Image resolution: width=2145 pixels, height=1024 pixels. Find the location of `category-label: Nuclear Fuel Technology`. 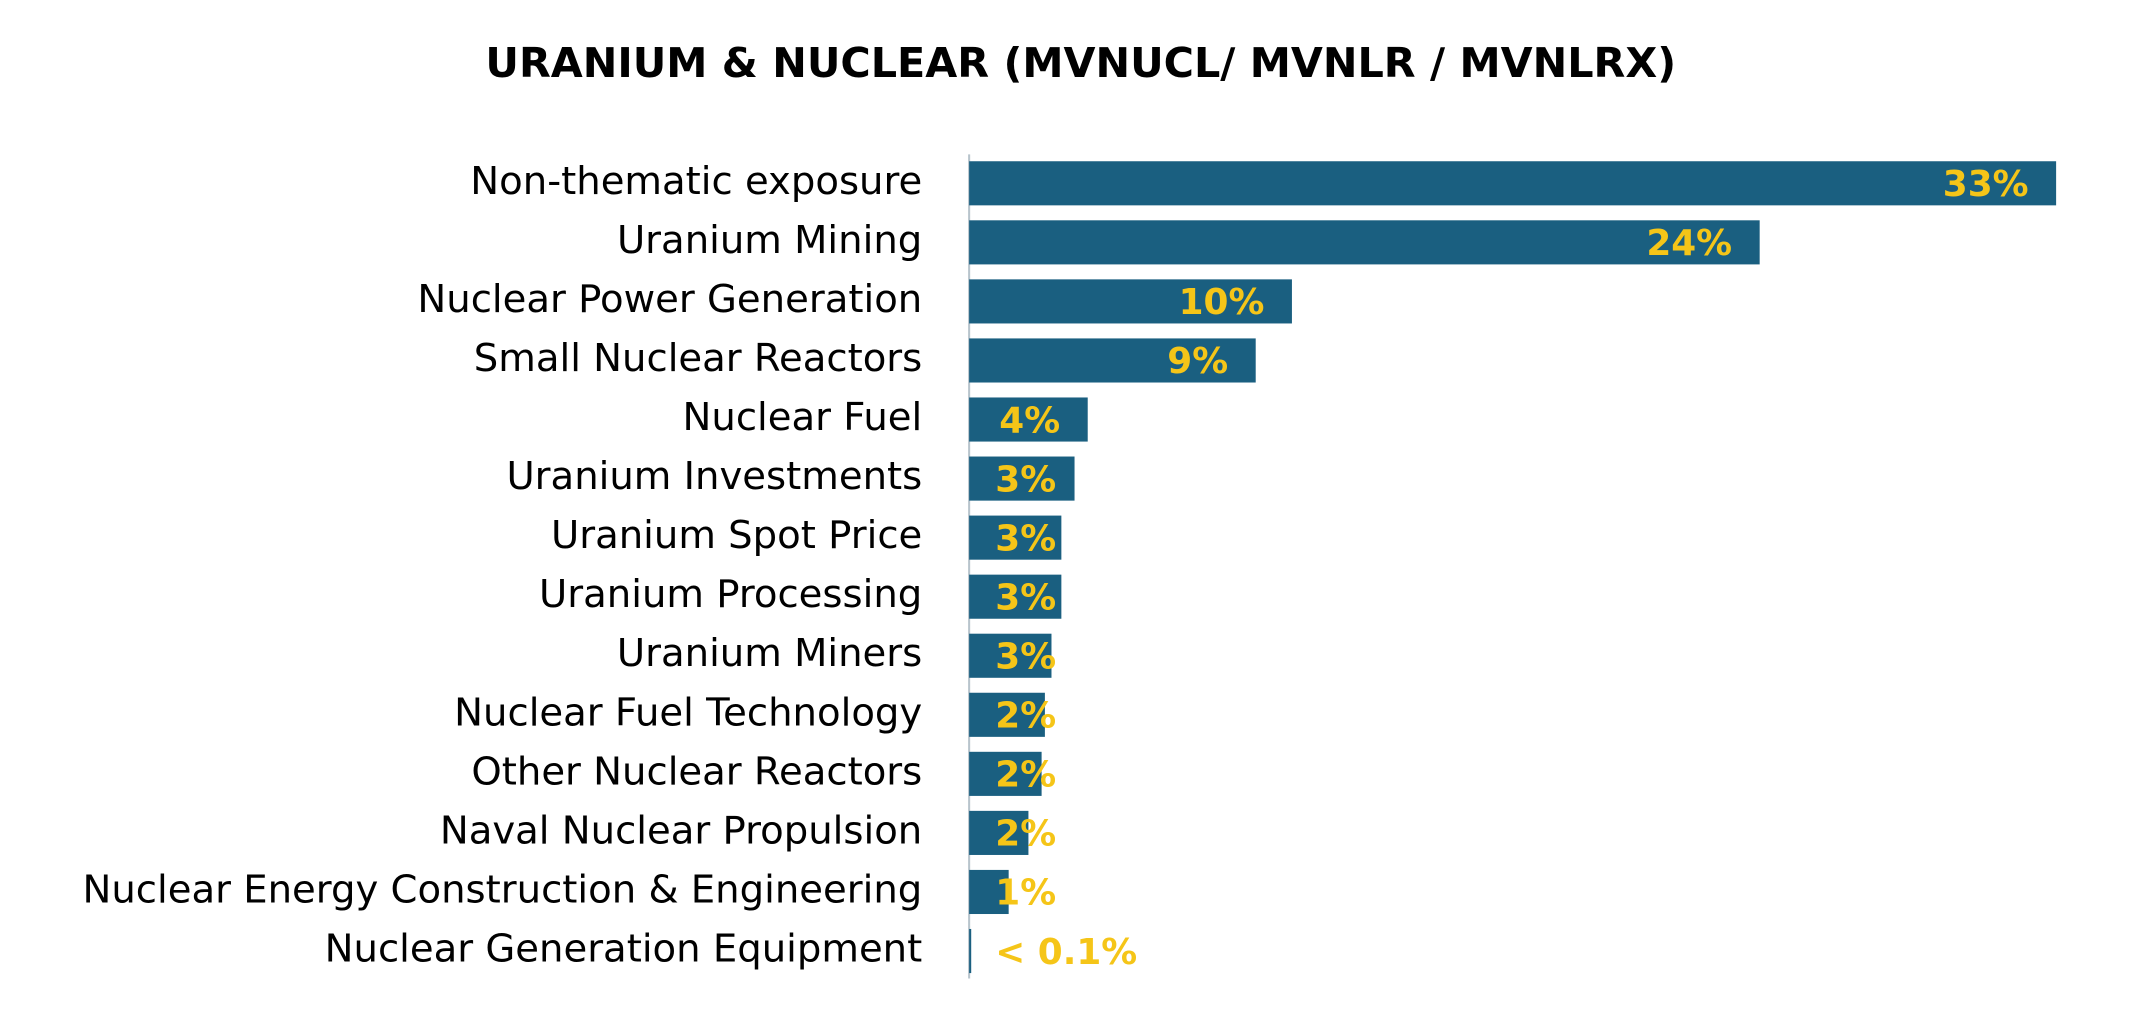

category-label: Nuclear Fuel Technology is located at coordinates (688, 712).